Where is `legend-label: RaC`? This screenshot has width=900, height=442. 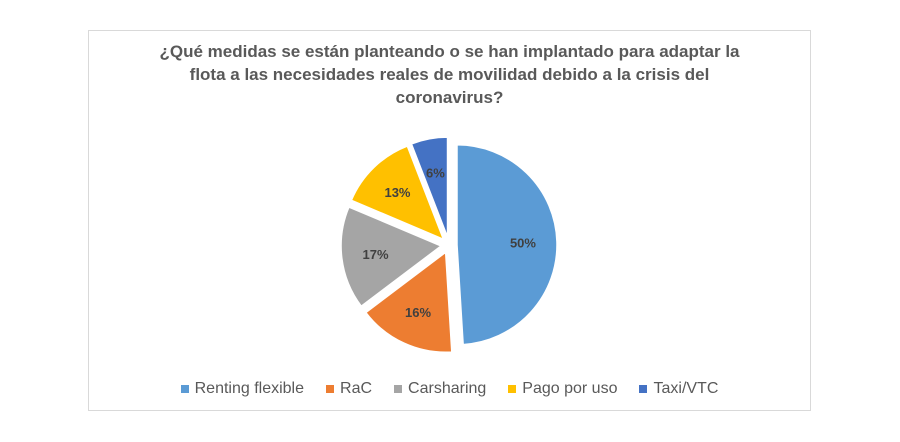
legend-label: RaC is located at coordinates (356, 388).